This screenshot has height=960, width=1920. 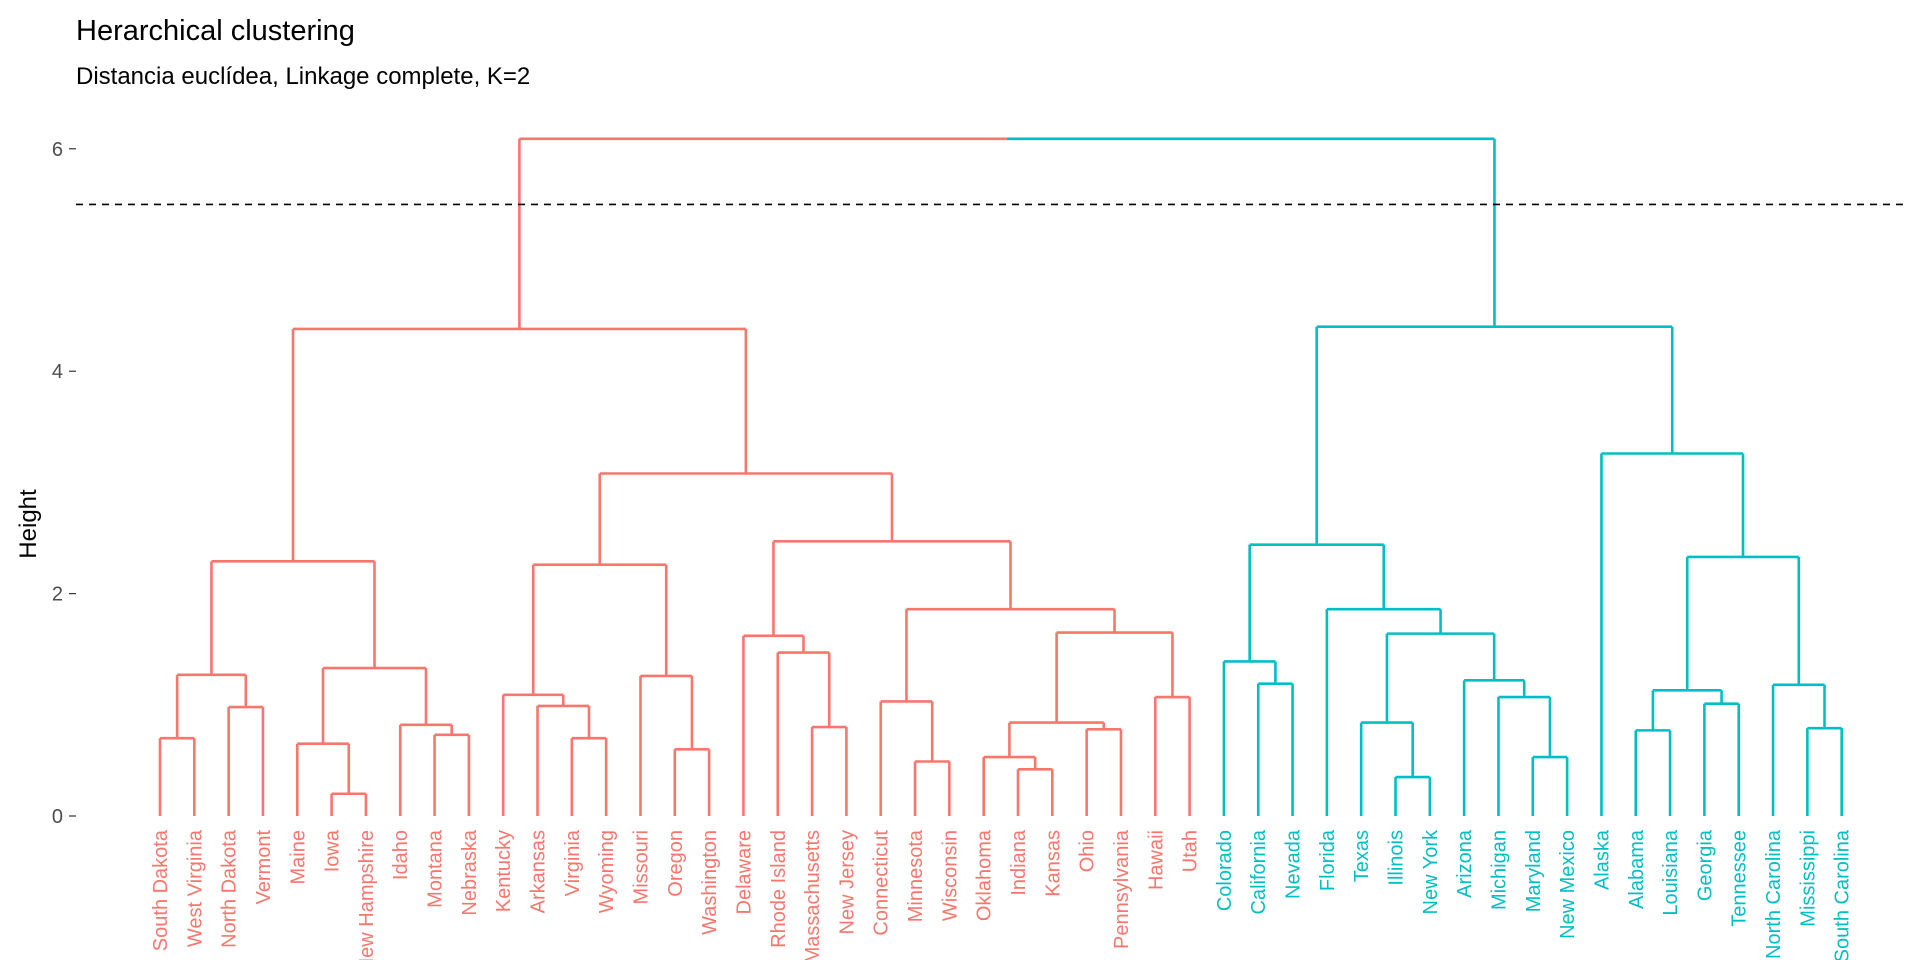 I want to click on leaf-label: New Mexico, so click(x=1568, y=884).